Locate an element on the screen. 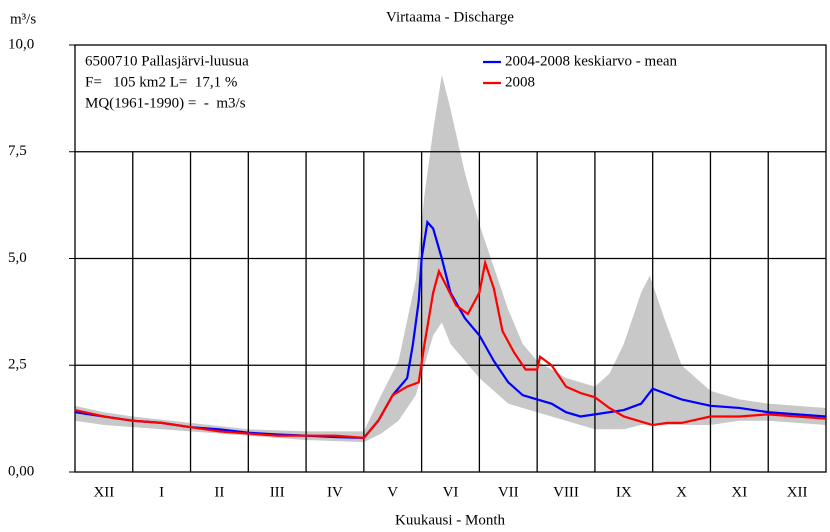 Image resolution: width=830 pixels, height=532 pixels. legend-label: 2004-2008 keskiarvo - mean is located at coordinates (591, 61).